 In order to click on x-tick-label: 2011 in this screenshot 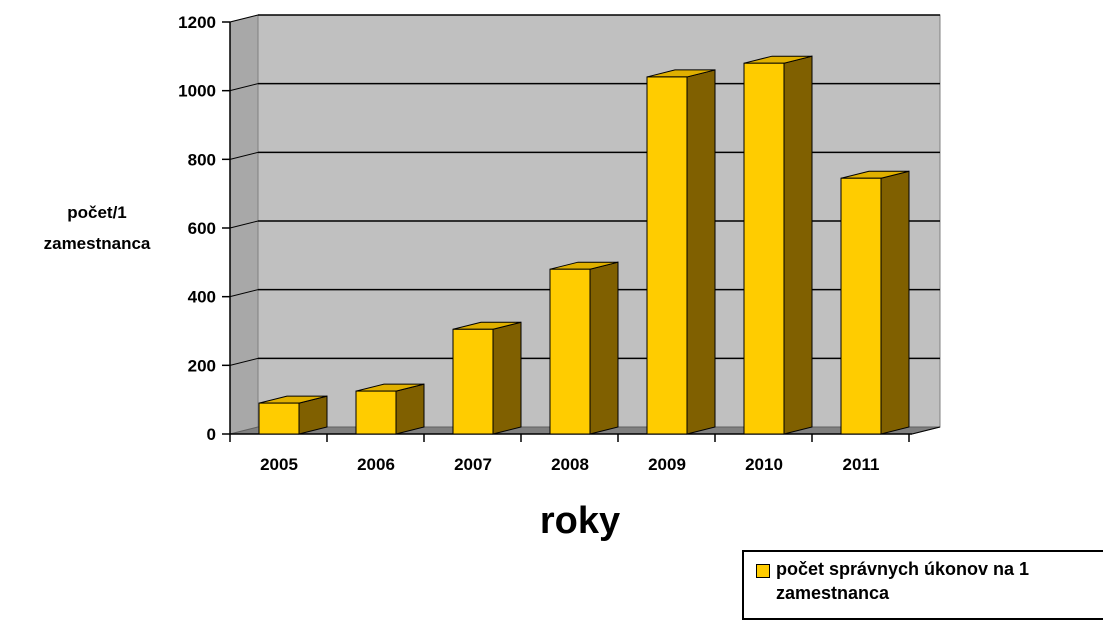, I will do `click(861, 464)`.